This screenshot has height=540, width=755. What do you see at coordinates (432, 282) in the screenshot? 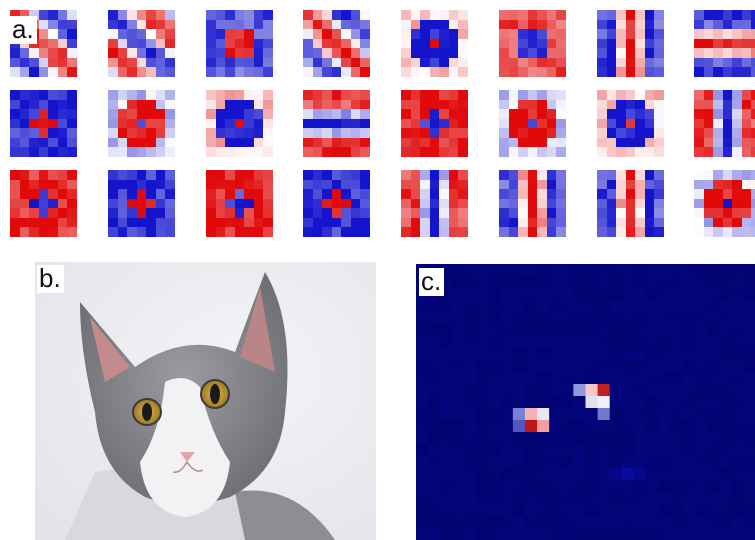
I see `panel-label-c: c.` at bounding box center [432, 282].